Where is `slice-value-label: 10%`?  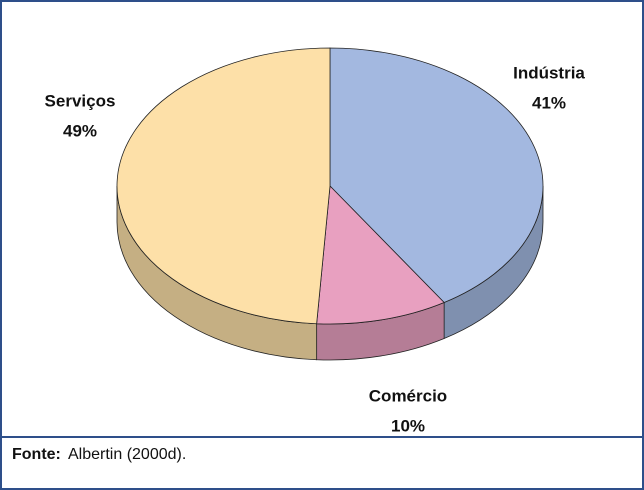 slice-value-label: 10% is located at coordinates (408, 425).